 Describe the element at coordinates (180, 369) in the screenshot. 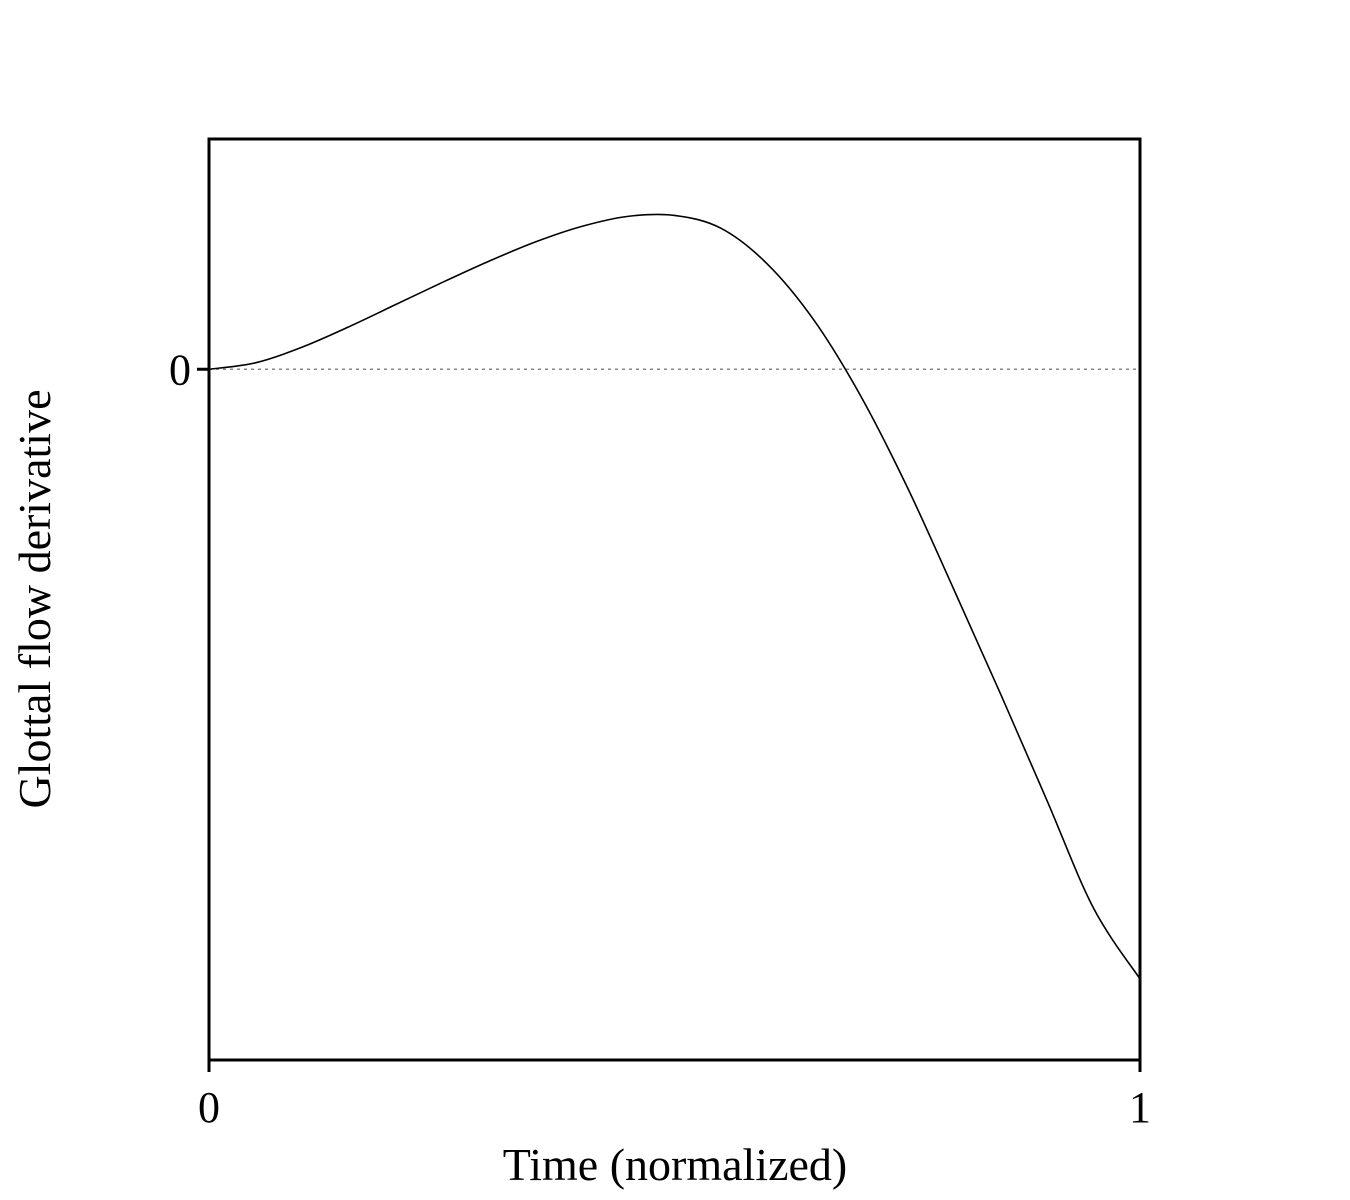

I see `y-tick-label: 0` at that location.